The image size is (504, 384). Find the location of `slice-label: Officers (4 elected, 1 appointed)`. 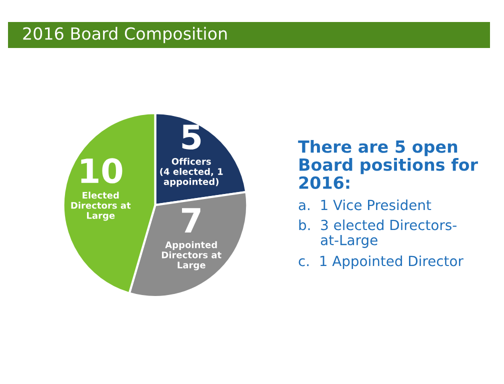

slice-label: Officers (4 elected, 1 appointed) is located at coordinates (191, 172).